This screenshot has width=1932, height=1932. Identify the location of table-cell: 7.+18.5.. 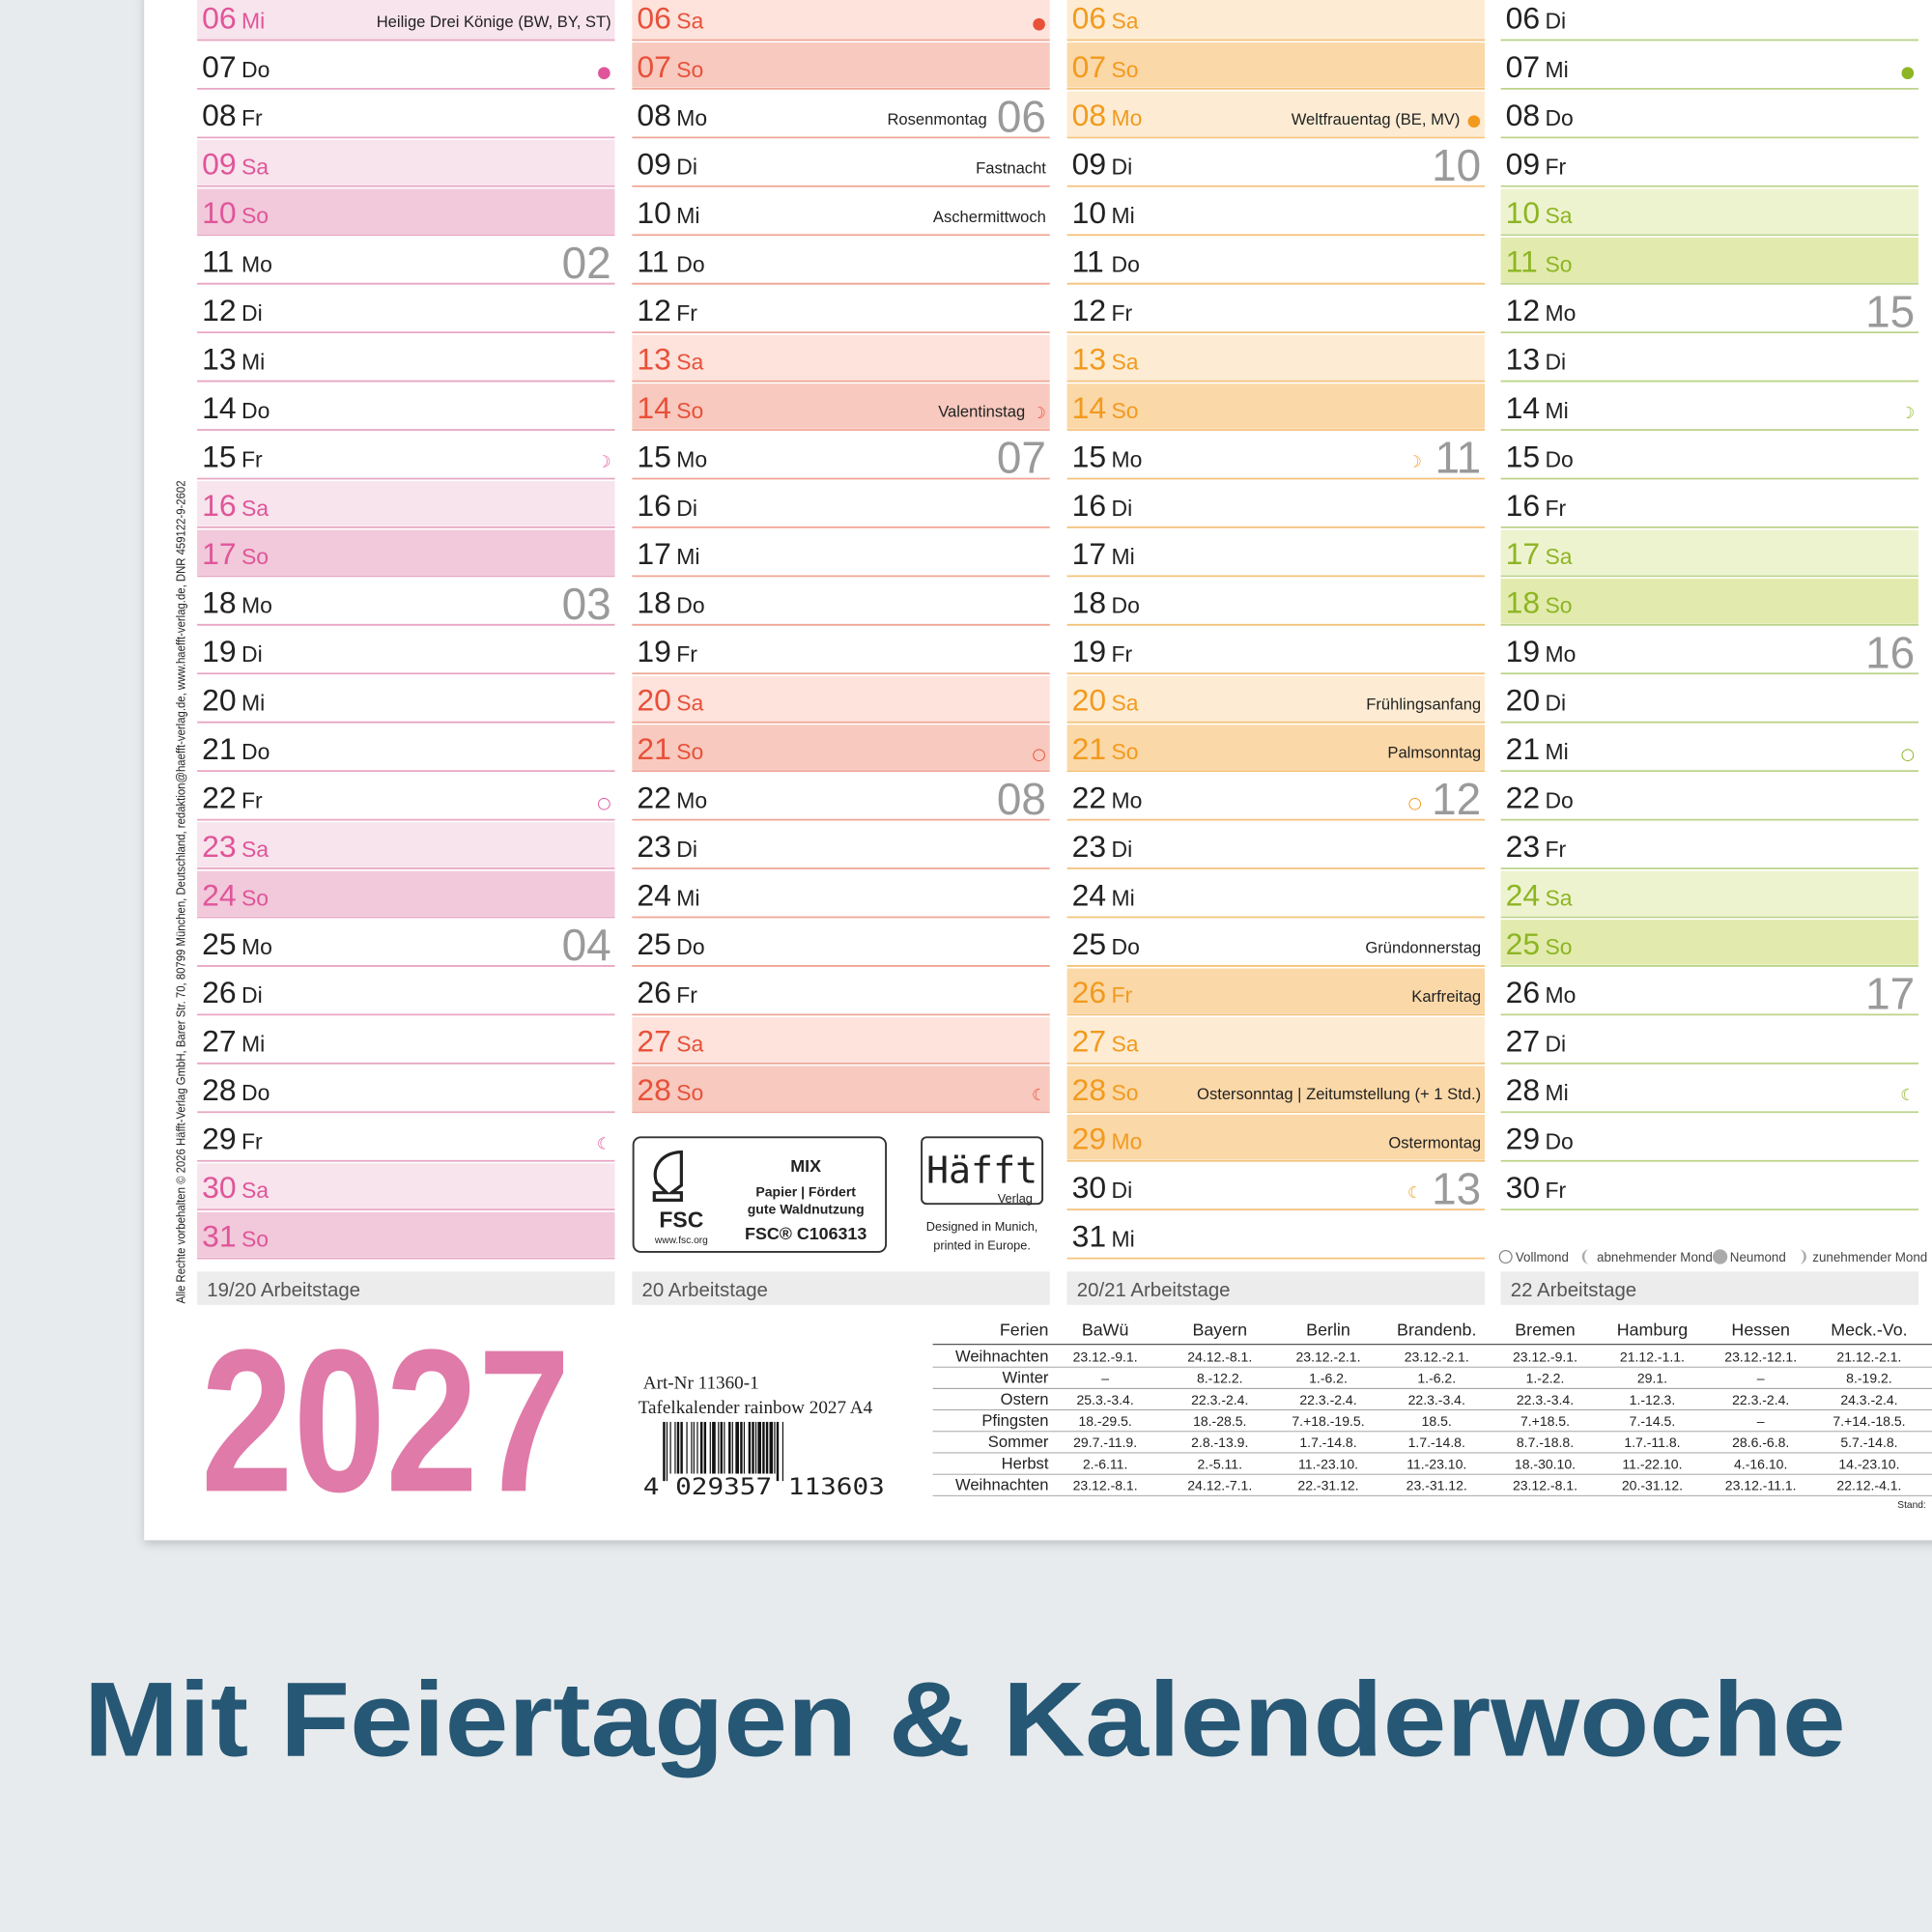
(1545, 1421).